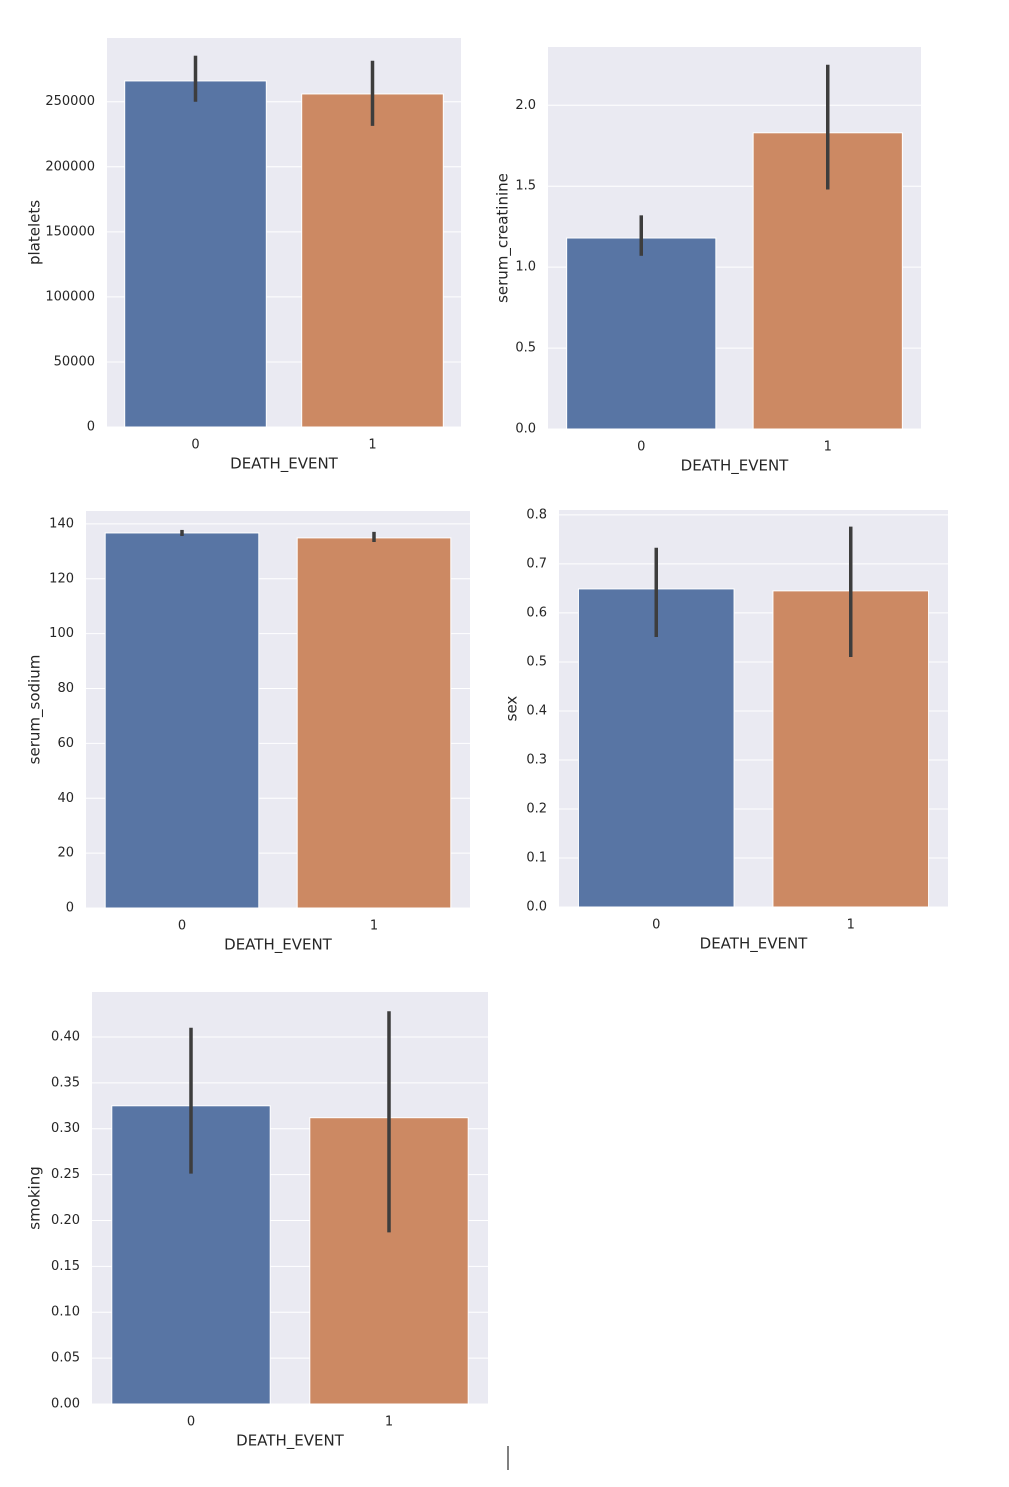  Describe the element at coordinates (61, 633) in the screenshot. I see `y-tick-label: 100` at that location.